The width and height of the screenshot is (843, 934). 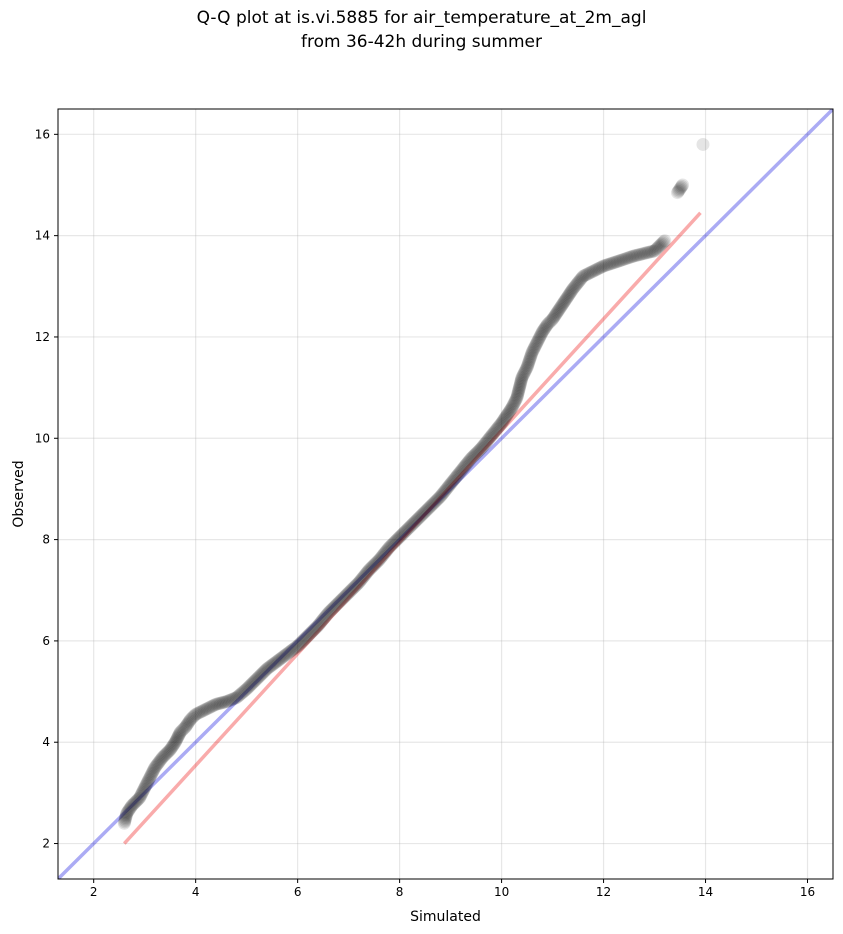 What do you see at coordinates (196, 892) in the screenshot?
I see `x-tick-label: 4` at bounding box center [196, 892].